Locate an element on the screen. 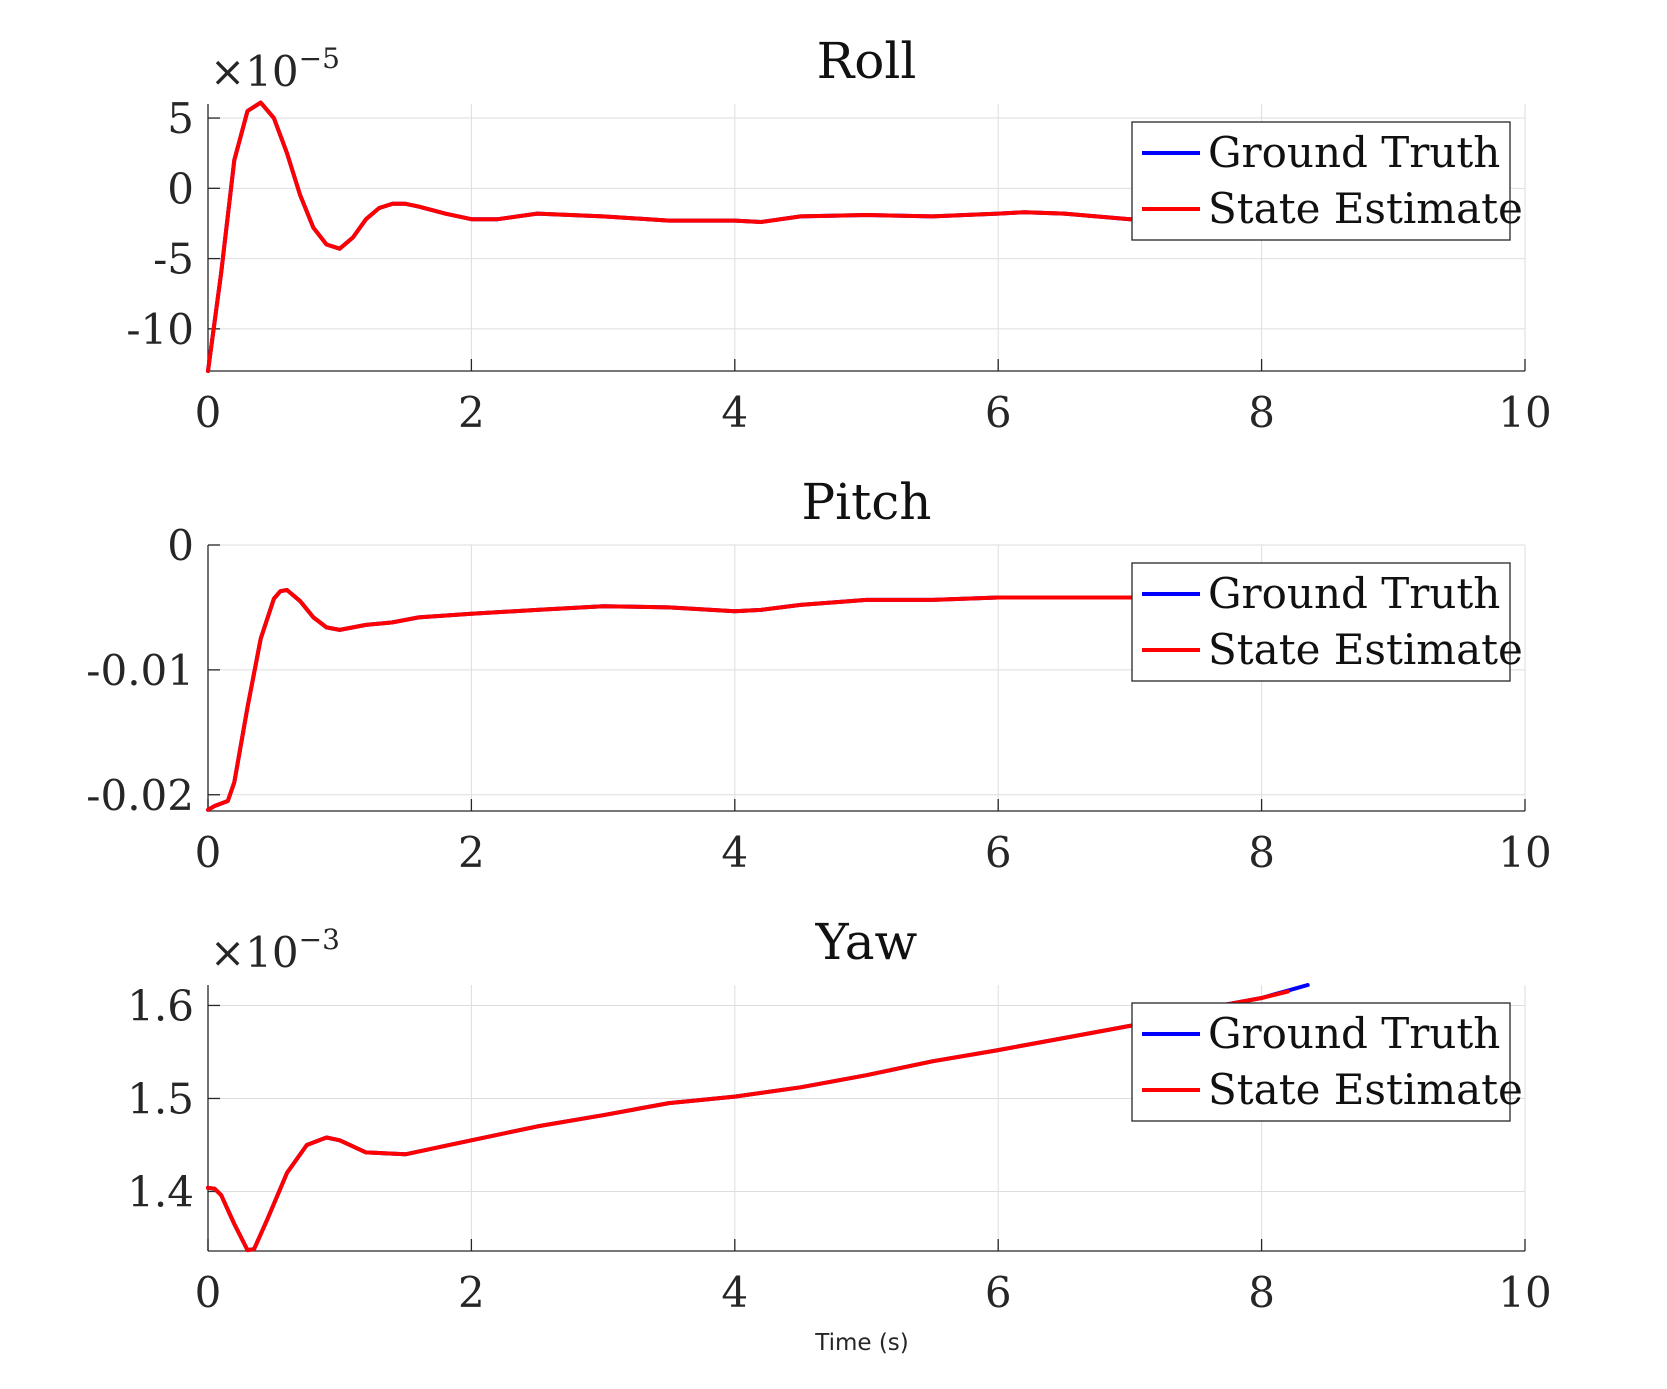 The width and height of the screenshot is (1667, 1389). pitch-x-tick-label-5: 10 is located at coordinates (1524, 852).